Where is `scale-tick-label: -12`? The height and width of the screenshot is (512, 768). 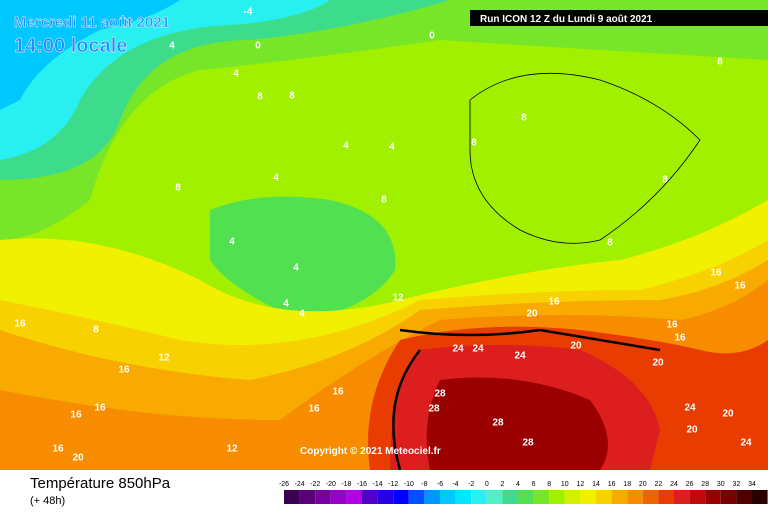 scale-tick-label: -12 is located at coordinates (393, 484).